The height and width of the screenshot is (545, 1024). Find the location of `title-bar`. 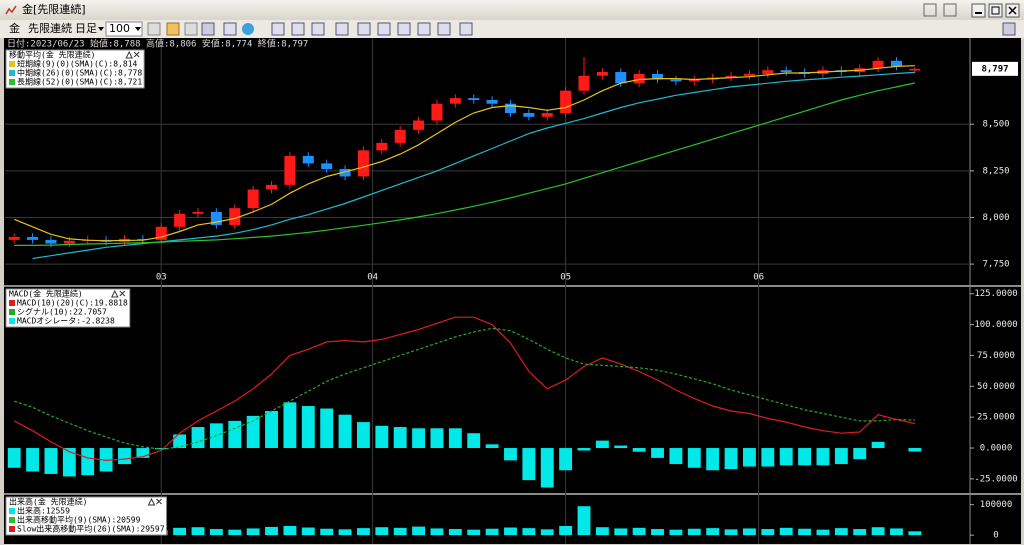

title-bar is located at coordinates (512, 10).